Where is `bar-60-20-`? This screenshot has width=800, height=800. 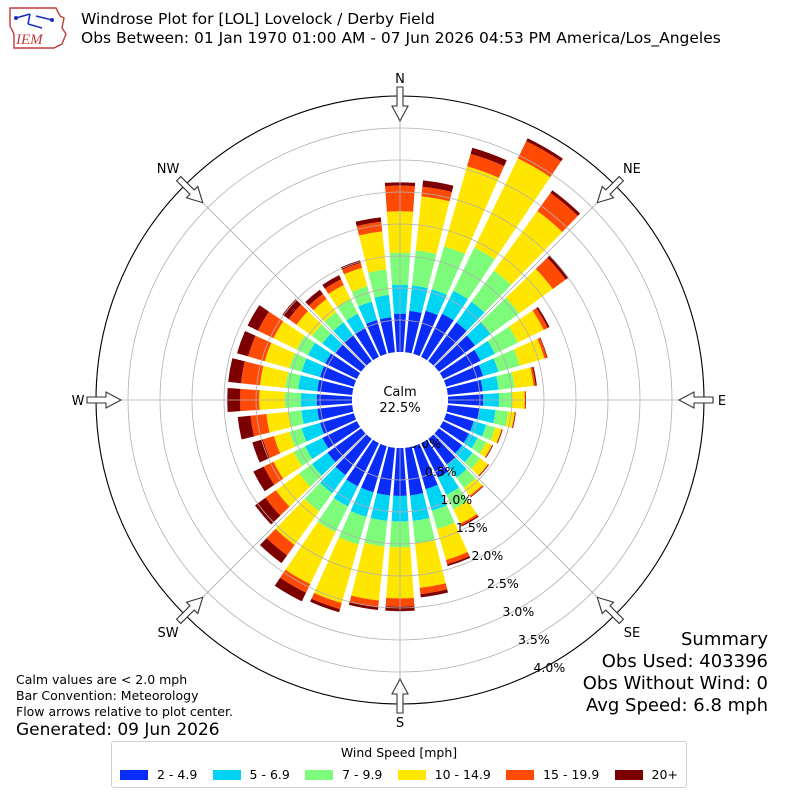 bar-60-20- is located at coordinates (543, 317).